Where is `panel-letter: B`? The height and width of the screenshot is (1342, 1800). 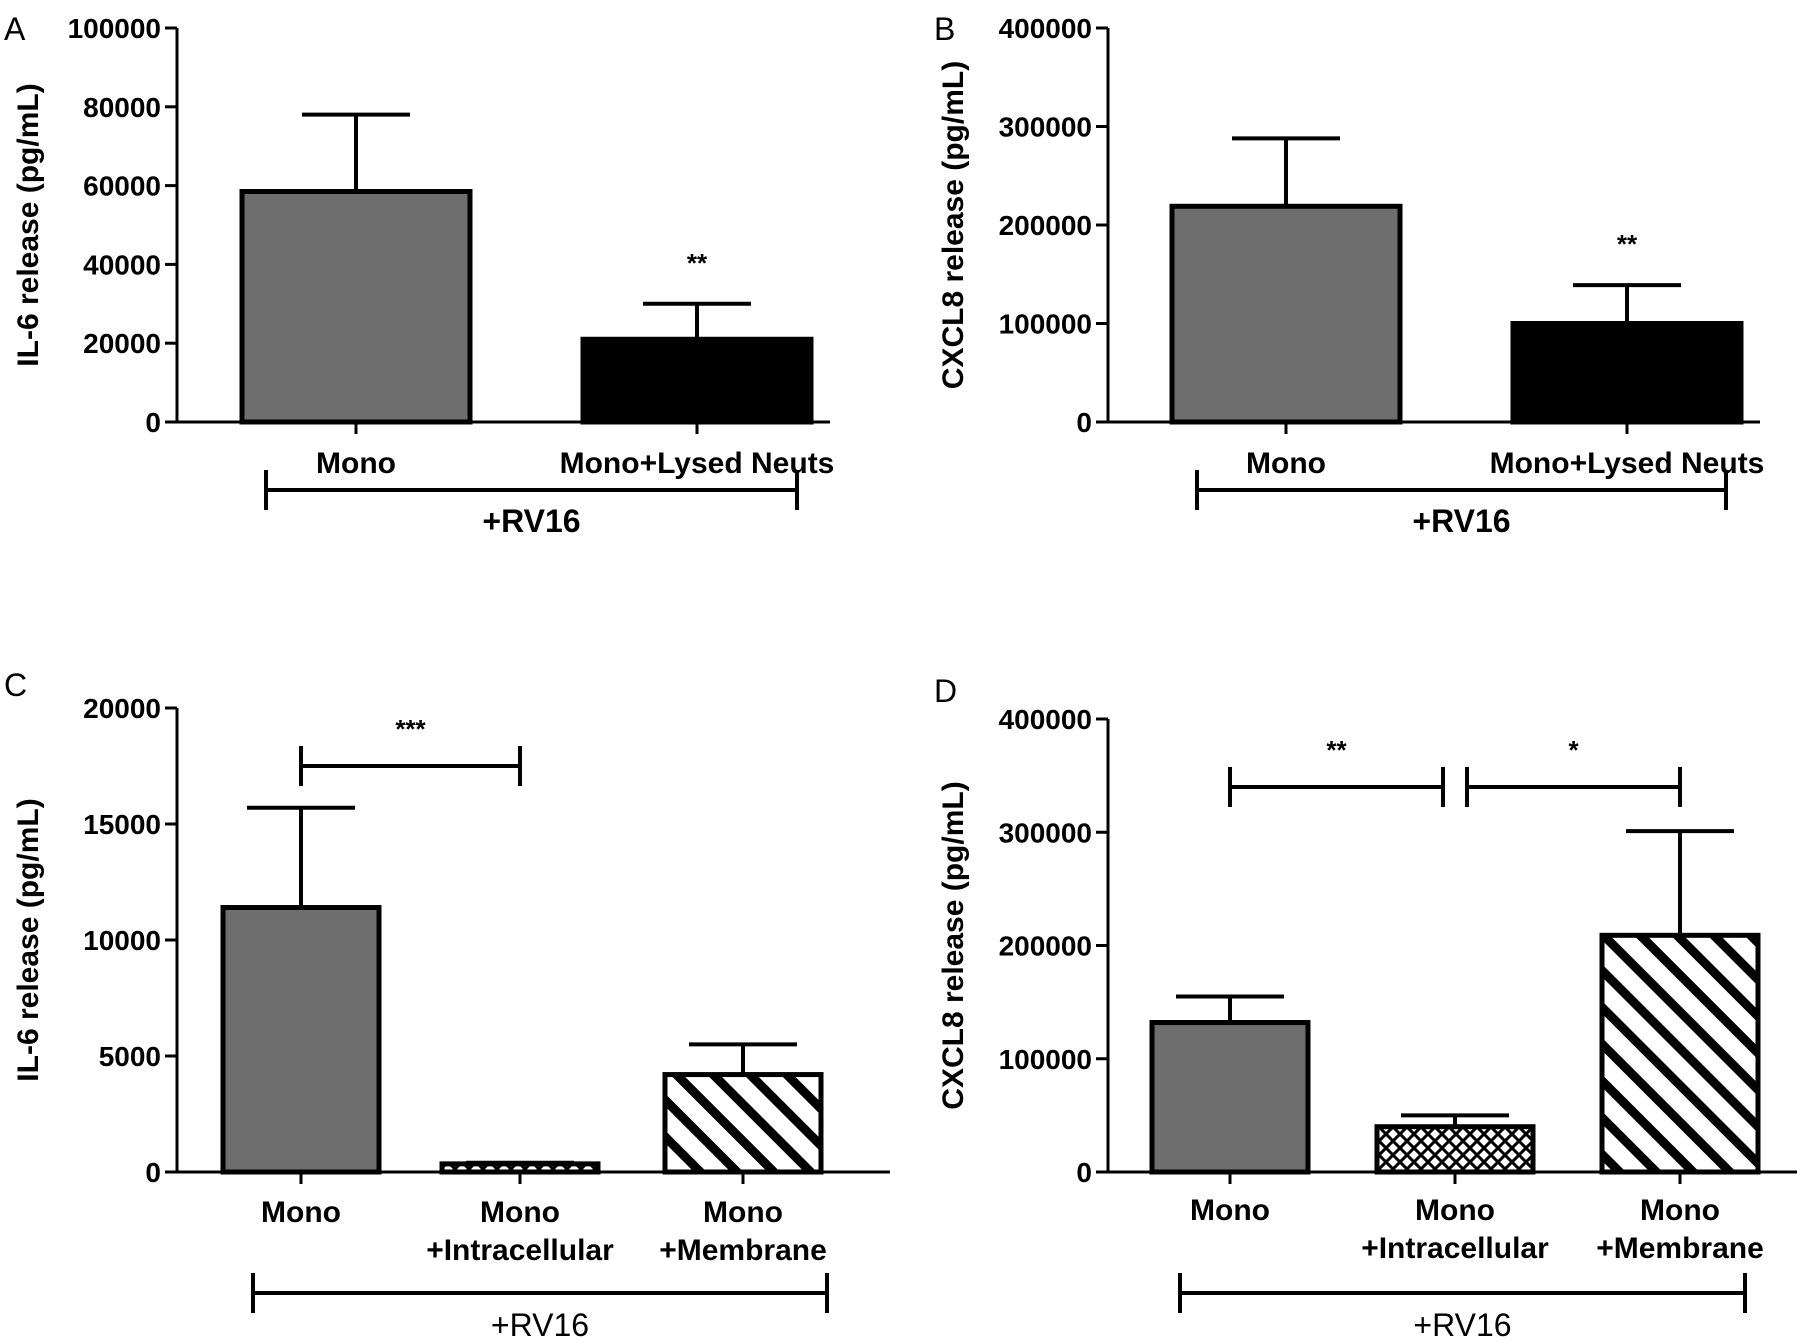 panel-letter: B is located at coordinates (944, 29).